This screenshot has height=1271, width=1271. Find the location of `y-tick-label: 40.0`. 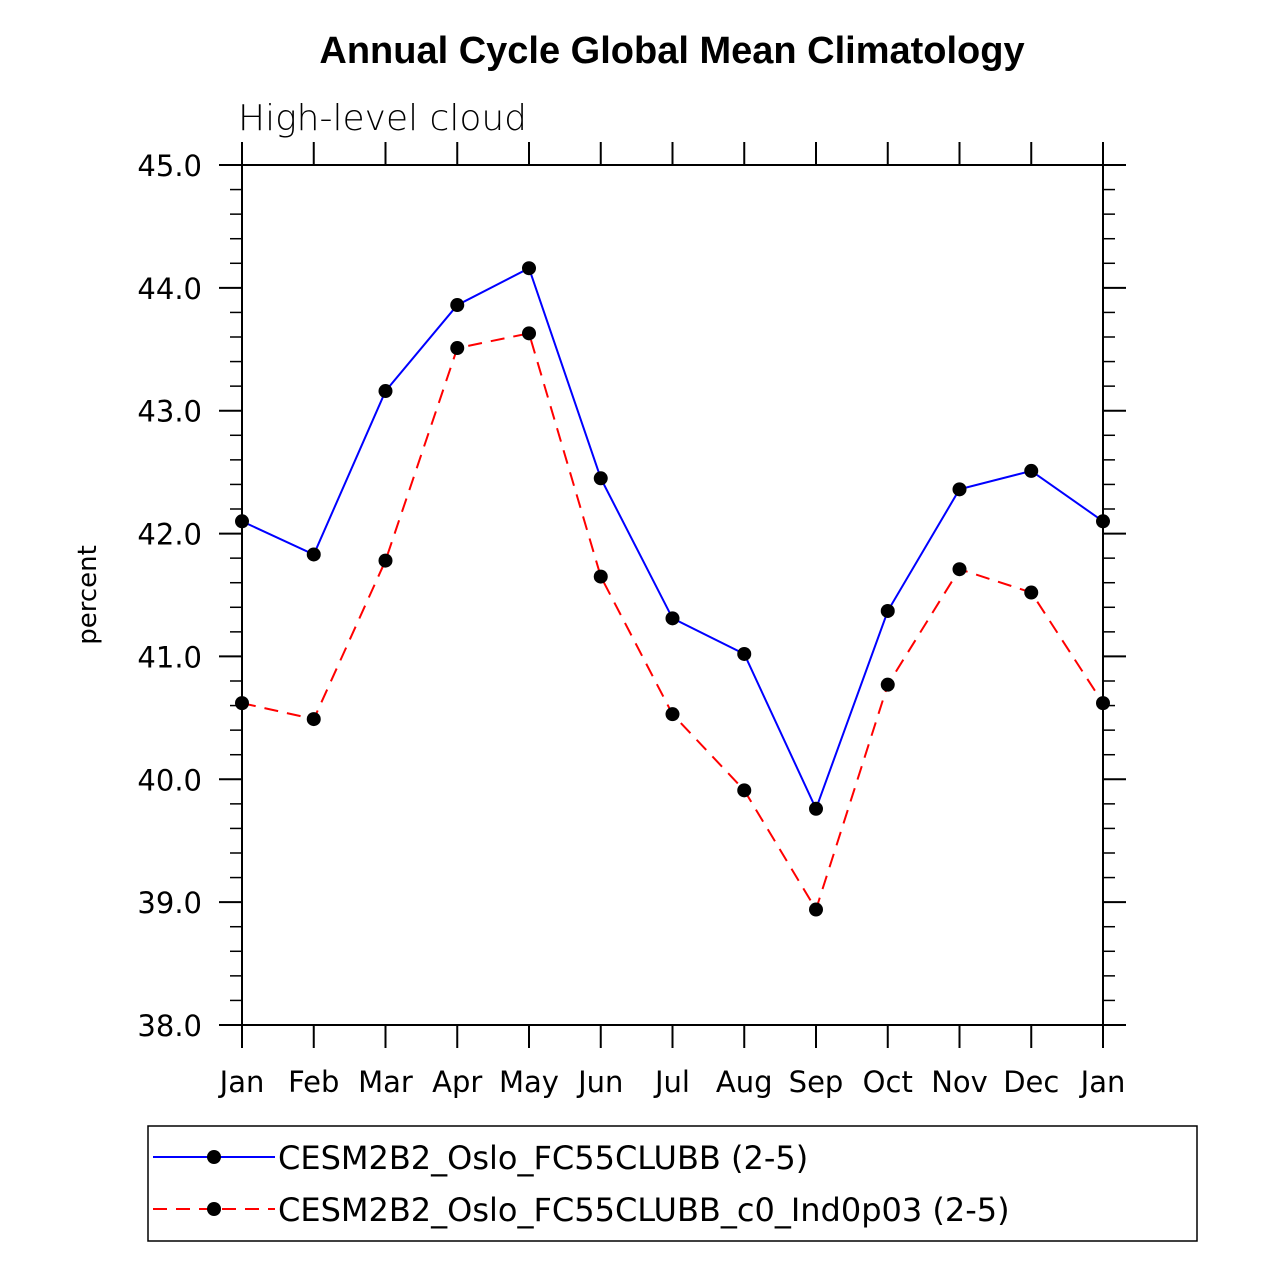

y-tick-label: 40.0 is located at coordinates (169, 780).